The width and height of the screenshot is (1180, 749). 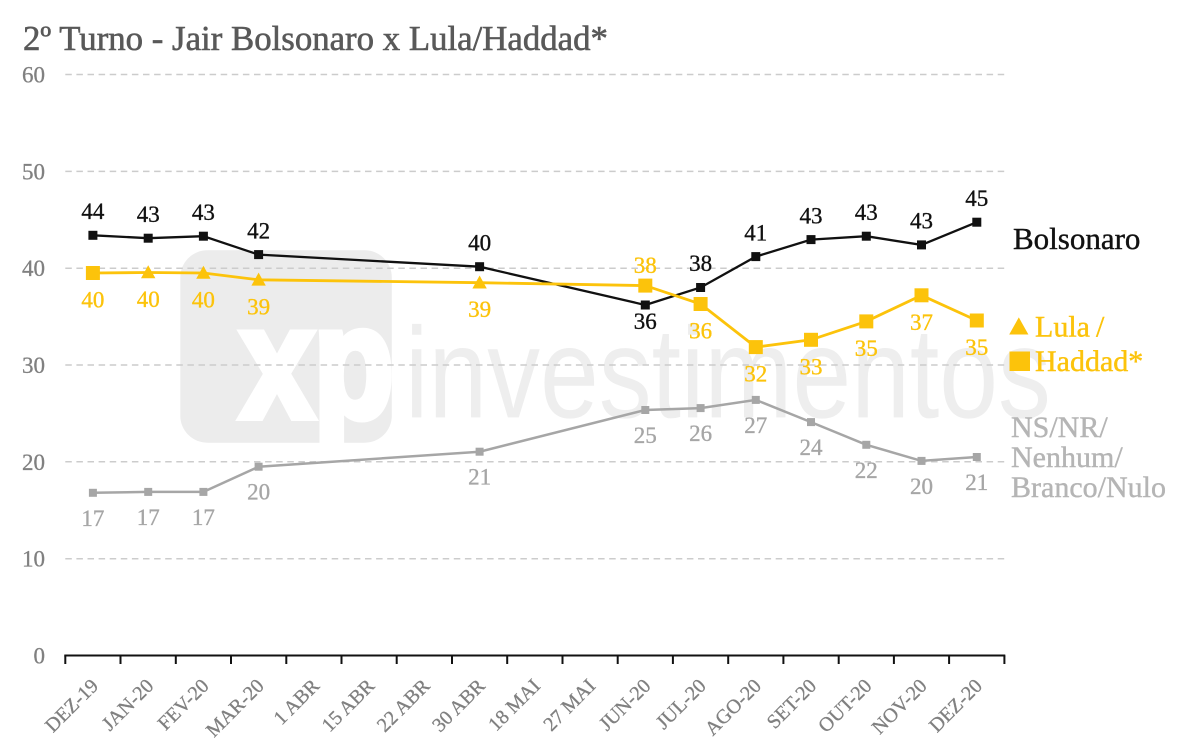 I want to click on svg-text: 44, so click(x=93, y=211).